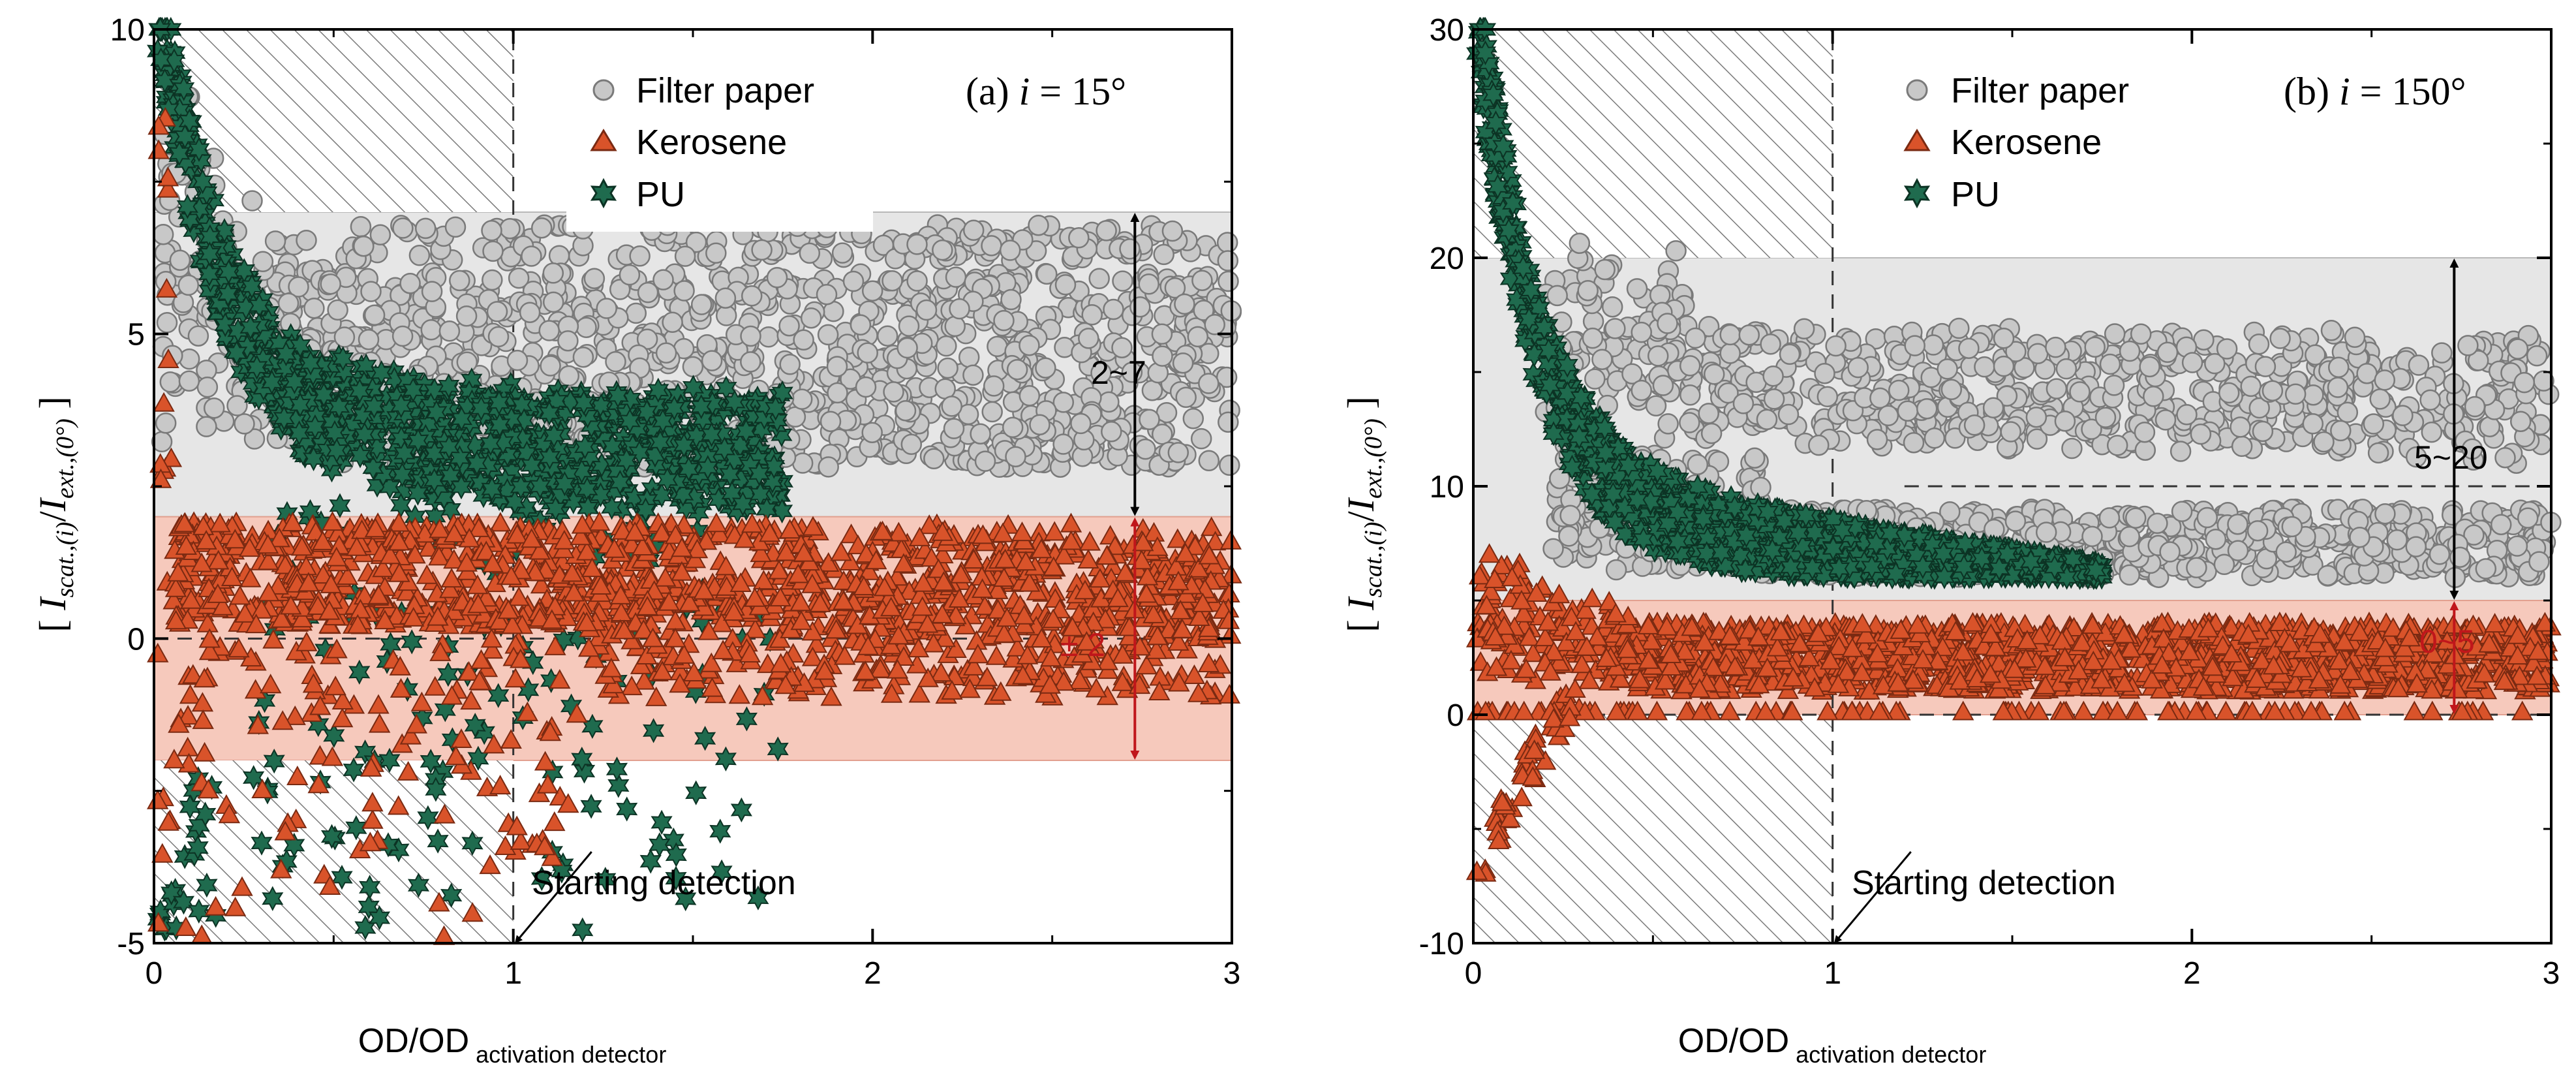 The image size is (2576, 1075). Describe the element at coordinates (719, 143) in the screenshot. I see `panel-a-legend: Filter paper Kerosene PU` at that location.